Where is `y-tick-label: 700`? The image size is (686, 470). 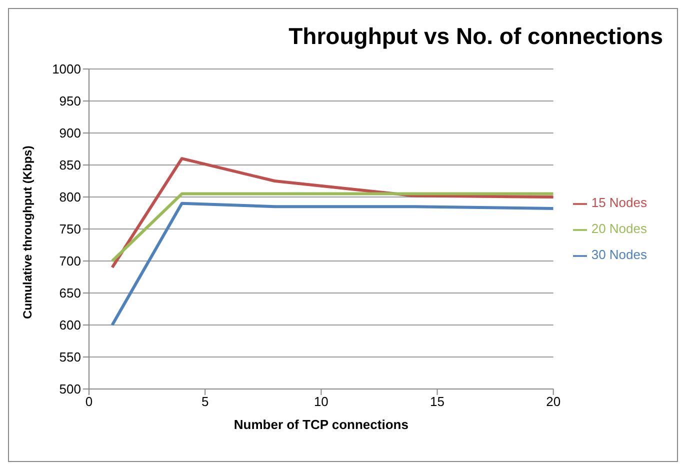
y-tick-label: 700 is located at coordinates (70, 261).